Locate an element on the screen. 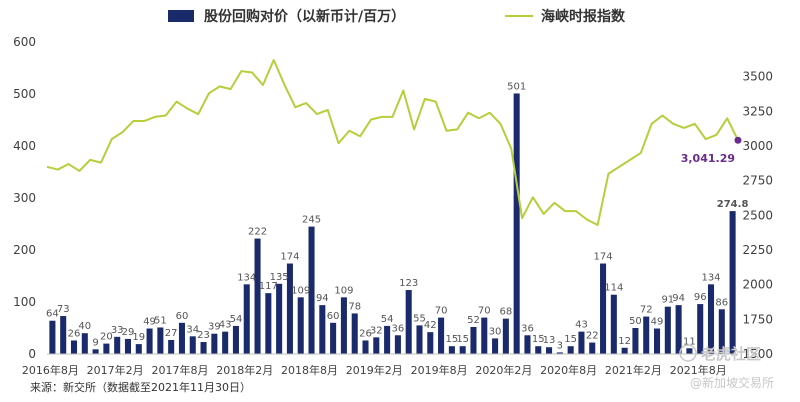 Image resolution: width=800 pixels, height=402 pixels. y-left-tick-label: 500 is located at coordinates (24, 94).